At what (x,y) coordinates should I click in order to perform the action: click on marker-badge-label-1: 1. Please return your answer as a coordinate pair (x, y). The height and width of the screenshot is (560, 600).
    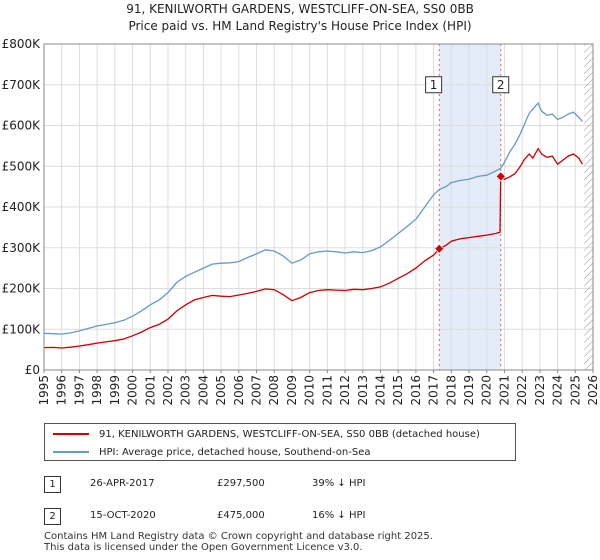
    Looking at the image, I should click on (434, 85).